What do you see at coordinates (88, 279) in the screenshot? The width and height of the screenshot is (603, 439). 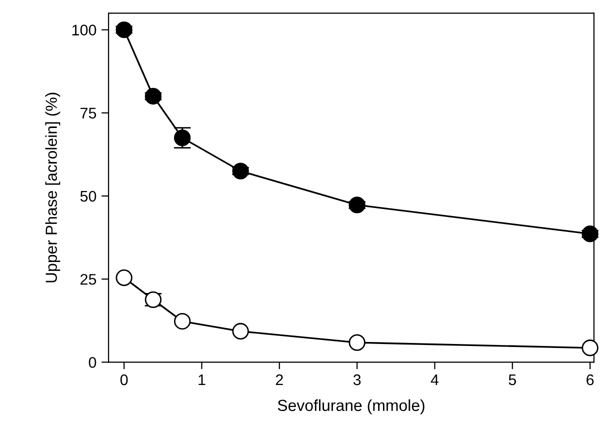 I see `y-tick-label: 25` at bounding box center [88, 279].